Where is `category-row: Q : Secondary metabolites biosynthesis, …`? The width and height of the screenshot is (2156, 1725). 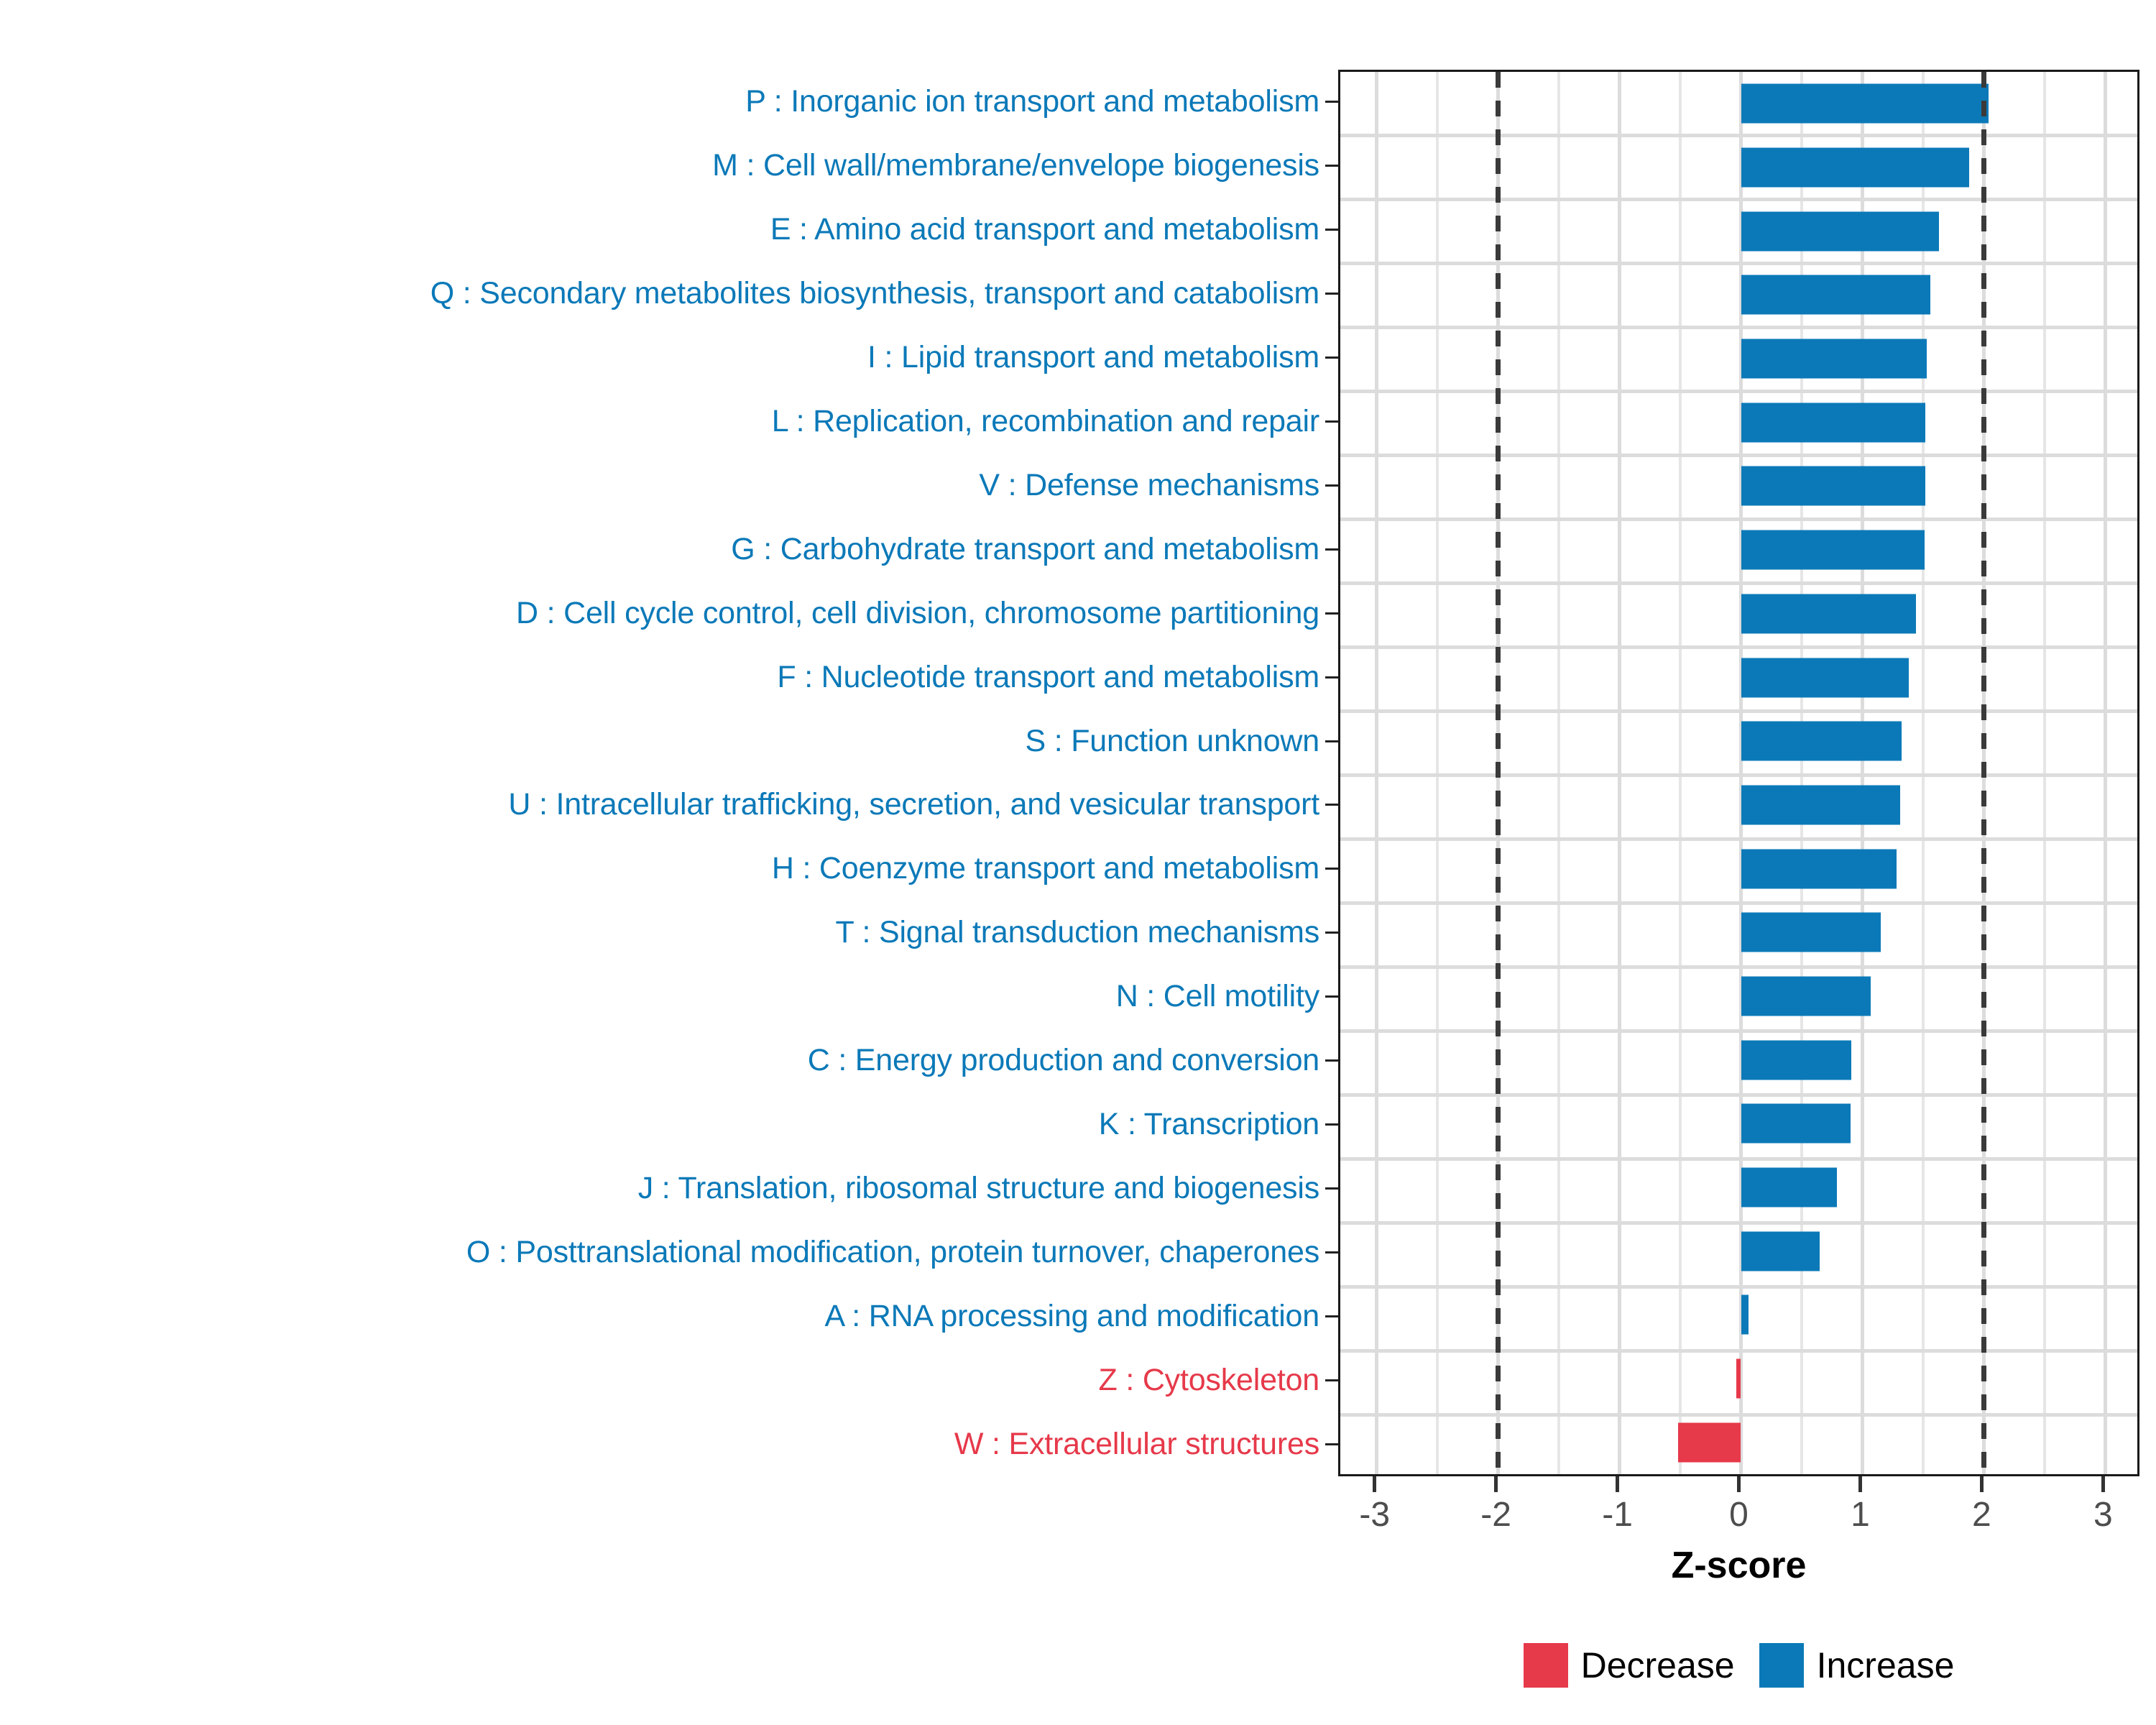 category-row: Q : Secondary metabolites biosynthesis, … is located at coordinates (669, 294).